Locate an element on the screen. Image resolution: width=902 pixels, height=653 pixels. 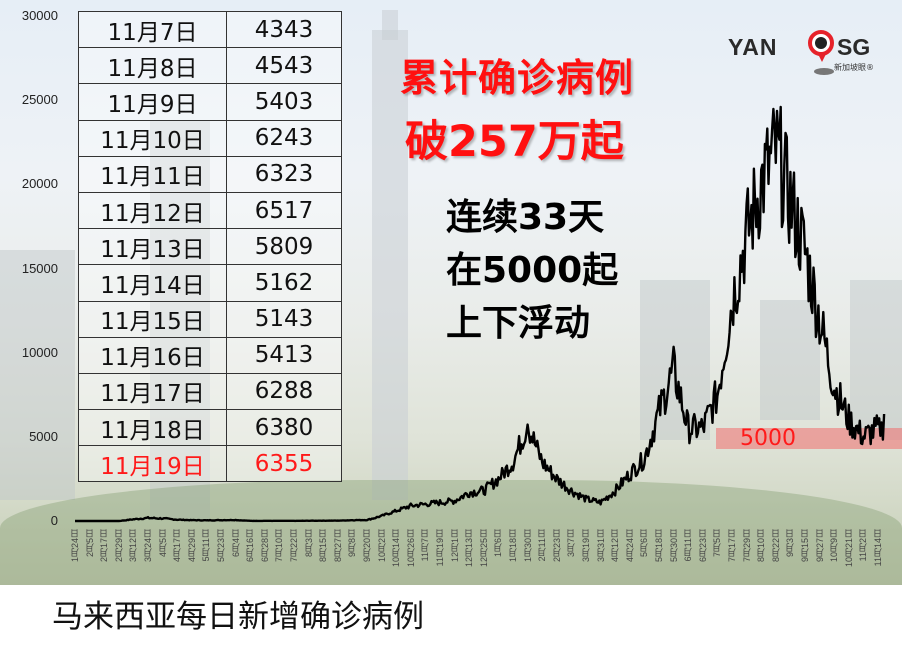
table-row: 11月17日 6288 is located at coordinates (210, 391).